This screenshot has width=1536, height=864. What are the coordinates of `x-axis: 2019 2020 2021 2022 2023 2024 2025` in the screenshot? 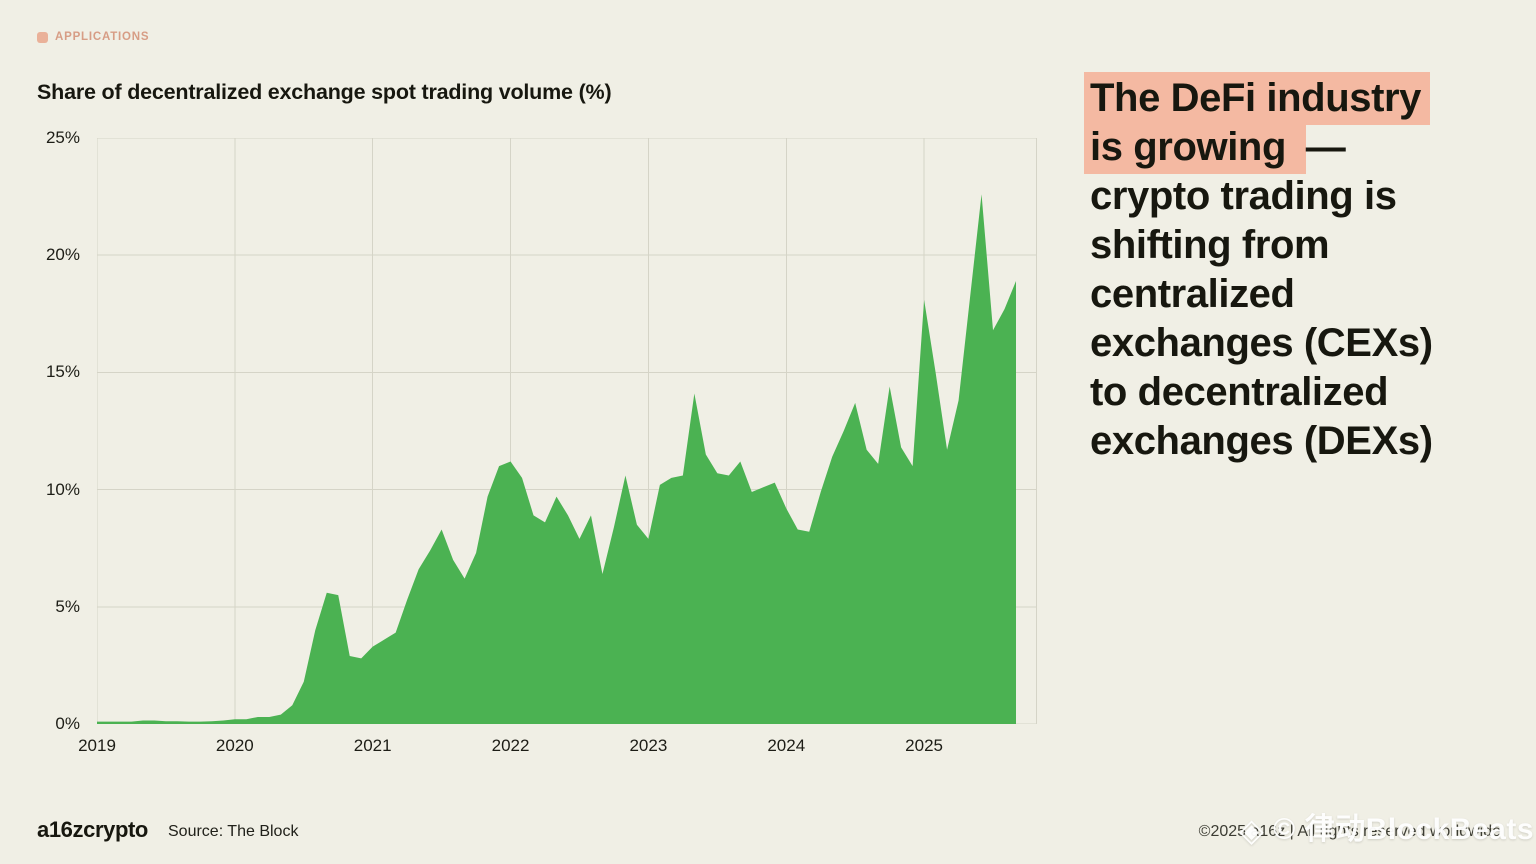 It's located at (557, 748).